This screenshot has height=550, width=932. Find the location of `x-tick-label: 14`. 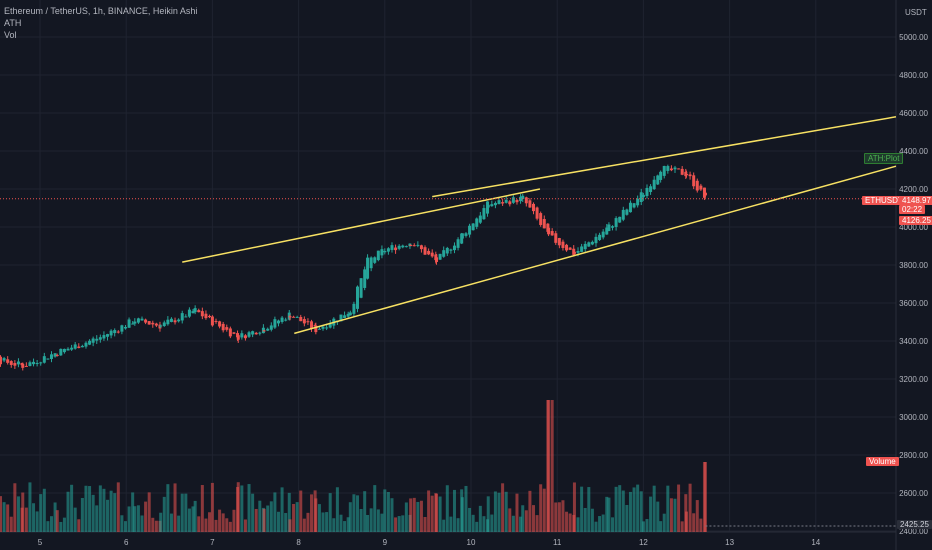

x-tick-label: 14 is located at coordinates (815, 542).